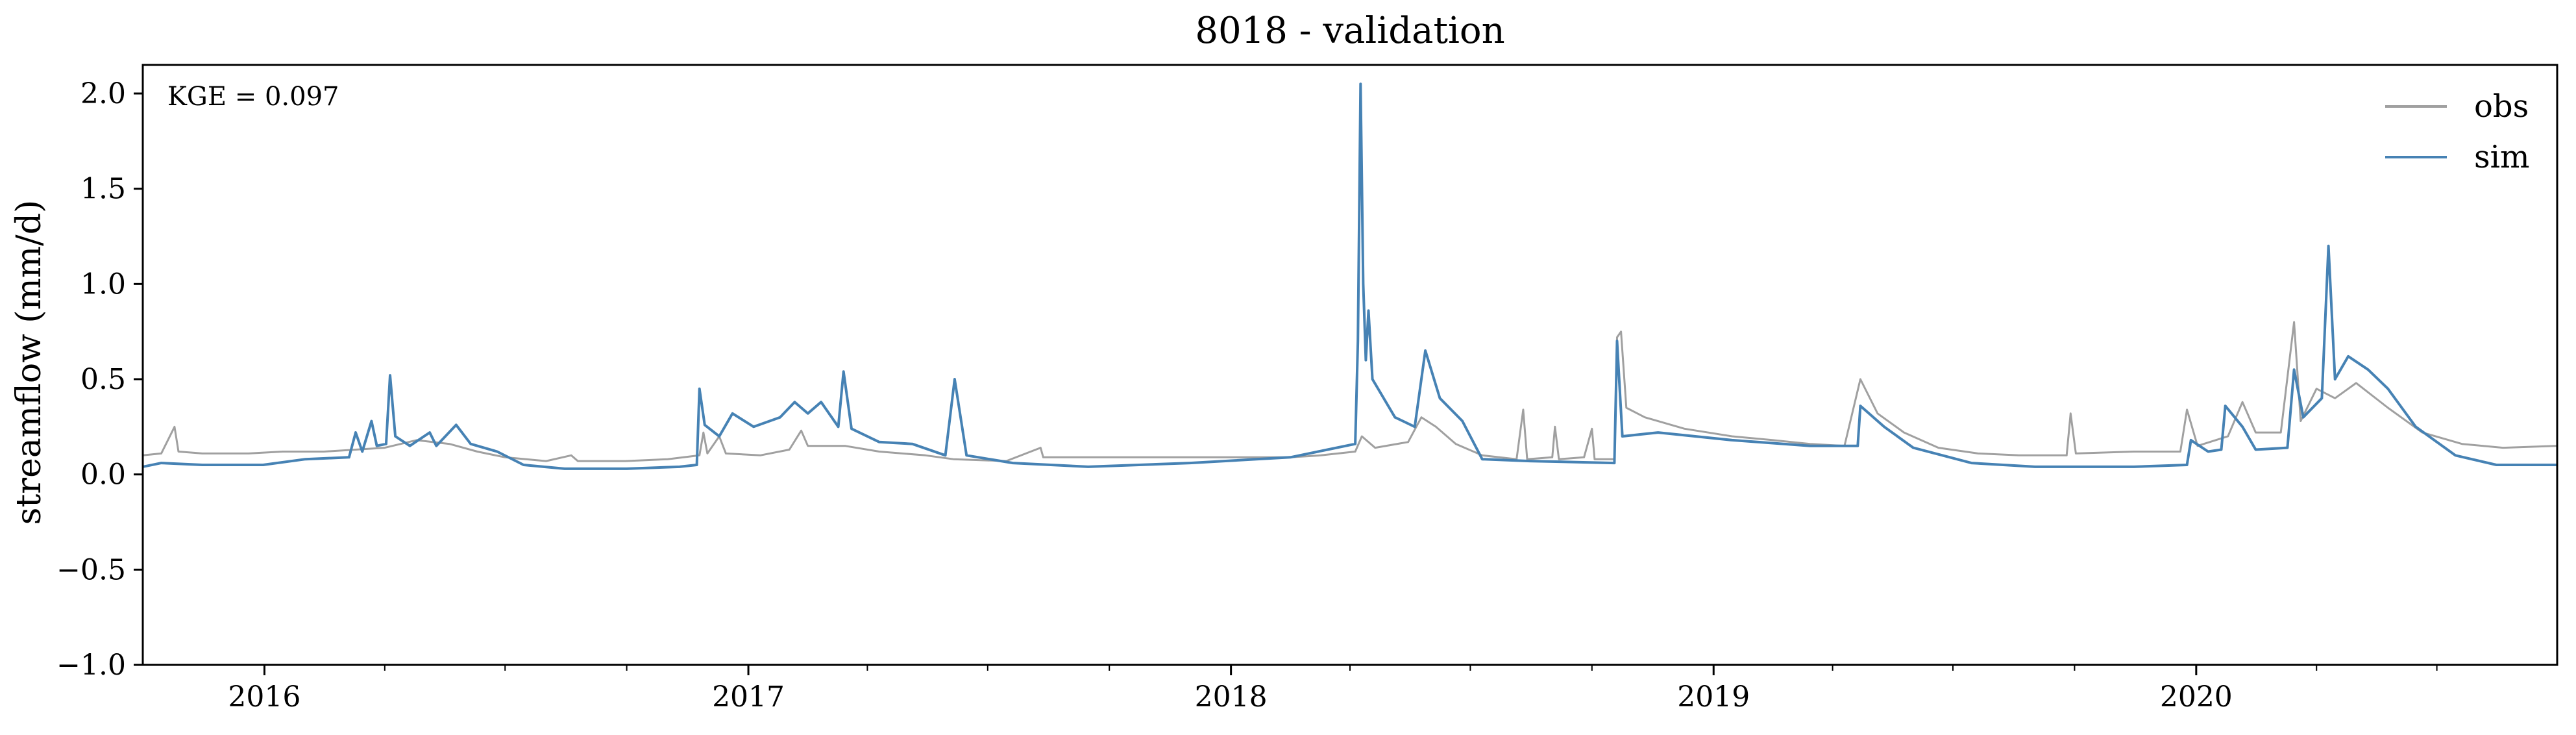 This screenshot has height=735, width=2576. I want to click on y-tick-label: 0.5, so click(103, 379).